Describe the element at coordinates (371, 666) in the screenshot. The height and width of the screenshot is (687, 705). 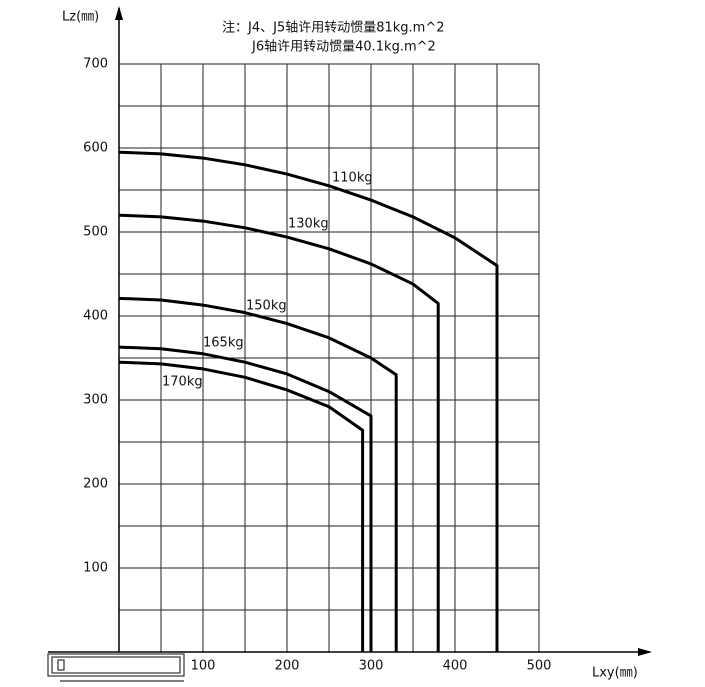
I see `x-tick-label: 300` at that location.